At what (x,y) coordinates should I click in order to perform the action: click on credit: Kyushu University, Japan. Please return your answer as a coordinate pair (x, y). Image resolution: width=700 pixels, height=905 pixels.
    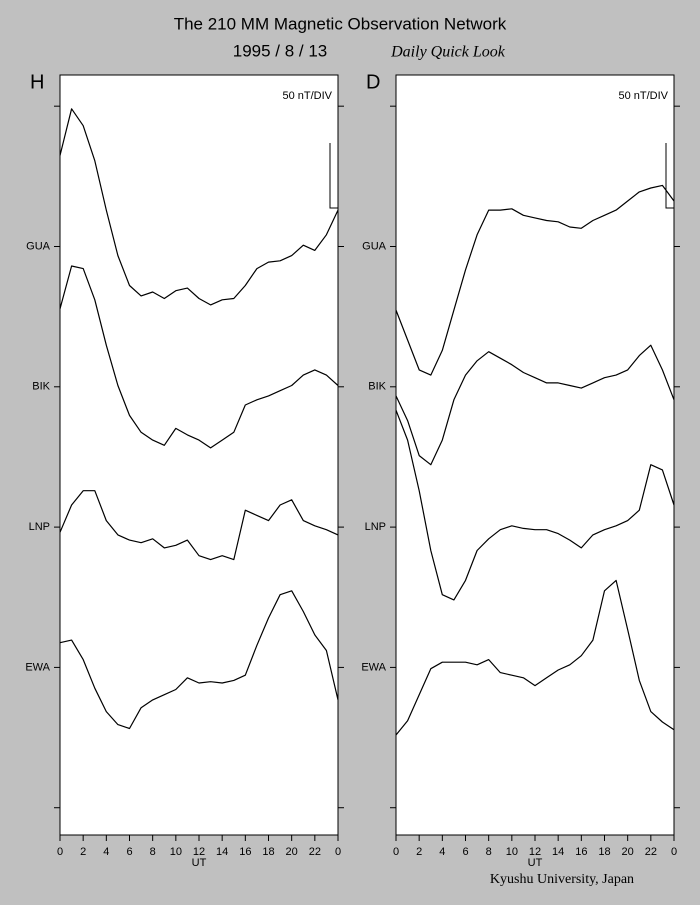
    Looking at the image, I should click on (562, 879).